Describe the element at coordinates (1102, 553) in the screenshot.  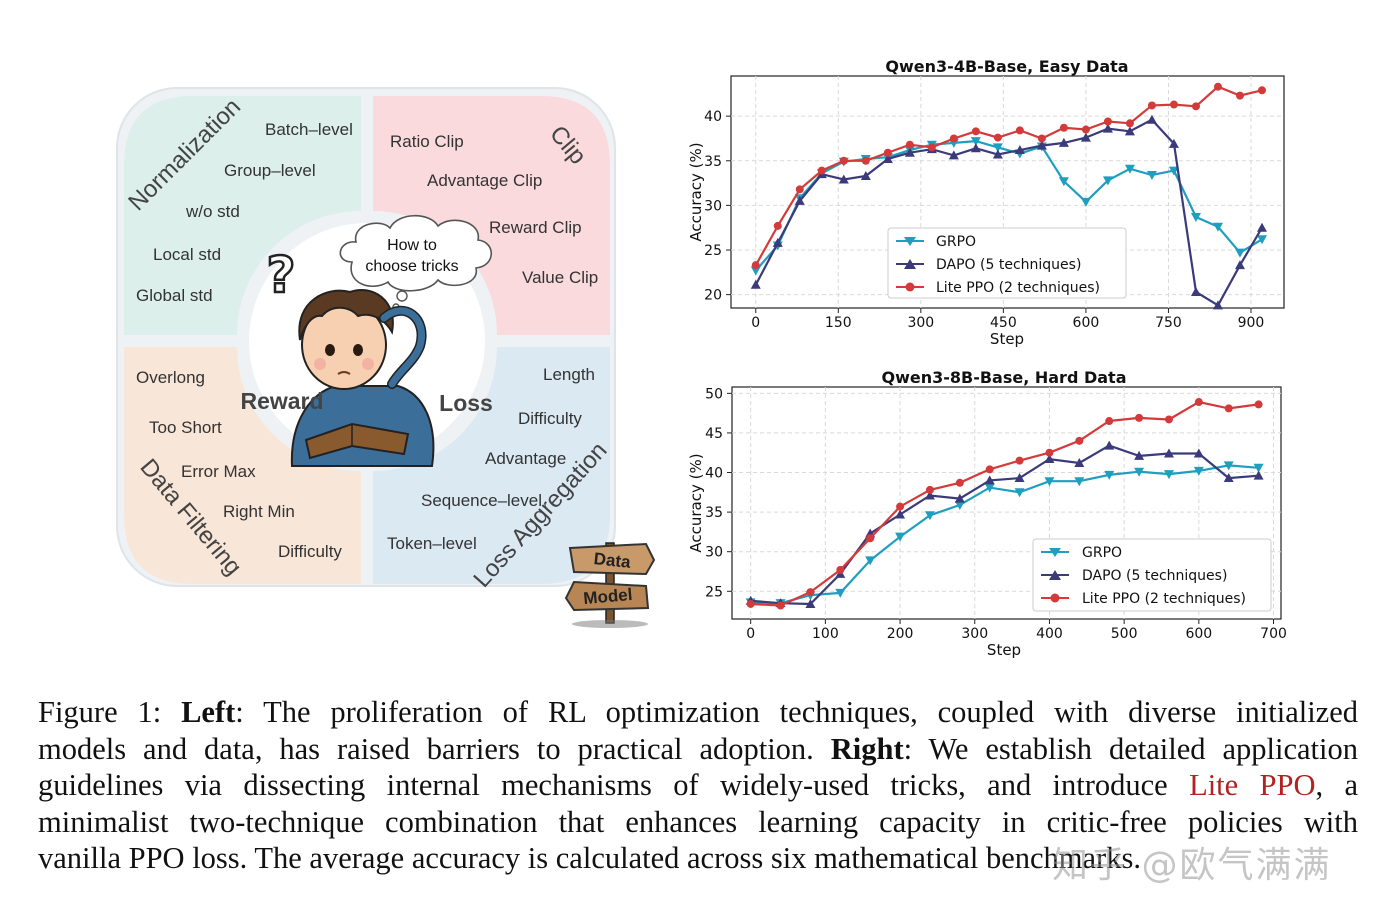
I see `legend-label: GRPO` at that location.